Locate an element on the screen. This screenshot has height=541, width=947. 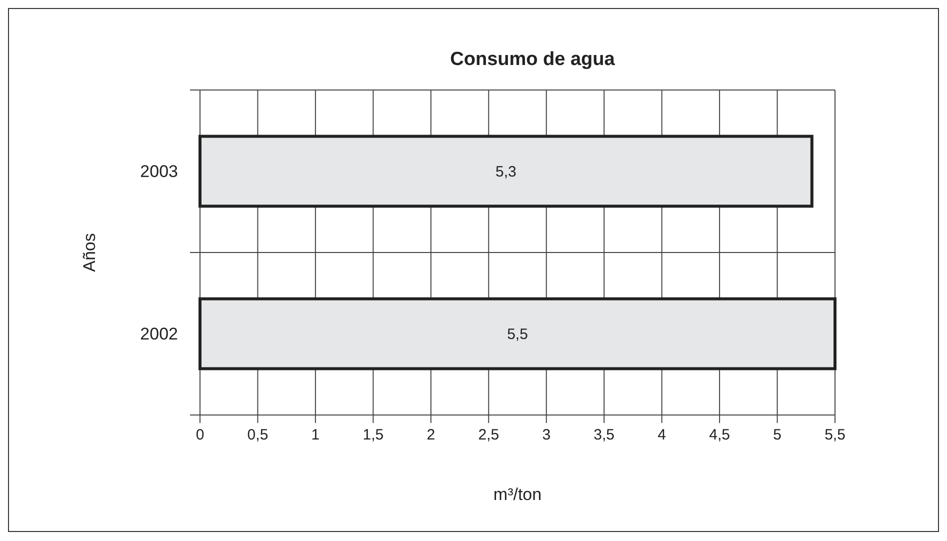
x-tick-label: 1 is located at coordinates (315, 435).